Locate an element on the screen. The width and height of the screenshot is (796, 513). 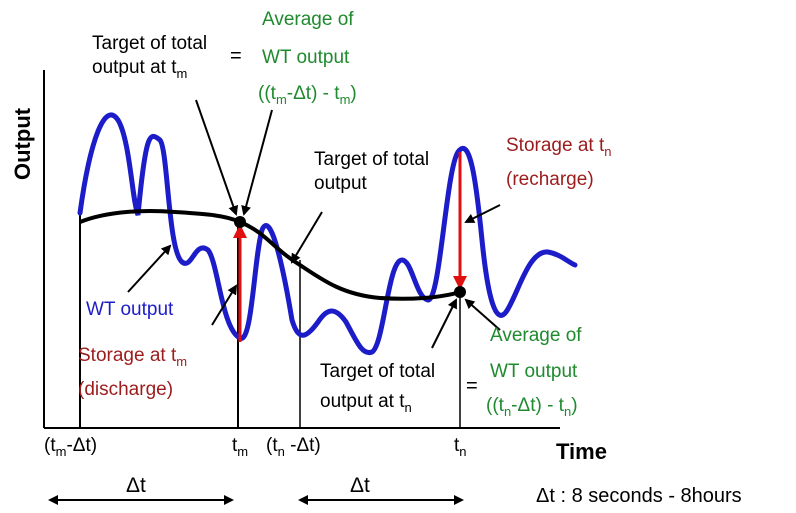
average-tn-line1: Average of is located at coordinates (536, 335).